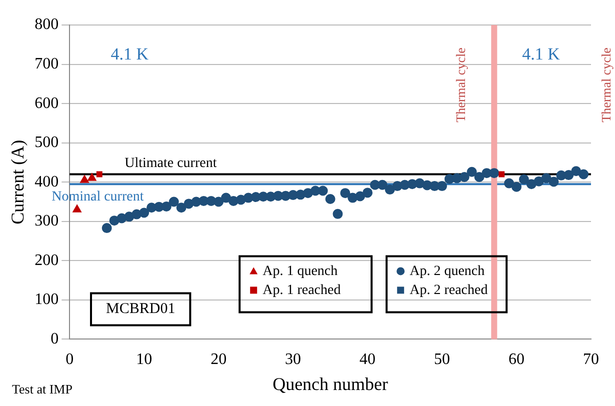  What do you see at coordinates (170, 163) in the screenshot?
I see `ref-line-label: Ultimate current` at bounding box center [170, 163].